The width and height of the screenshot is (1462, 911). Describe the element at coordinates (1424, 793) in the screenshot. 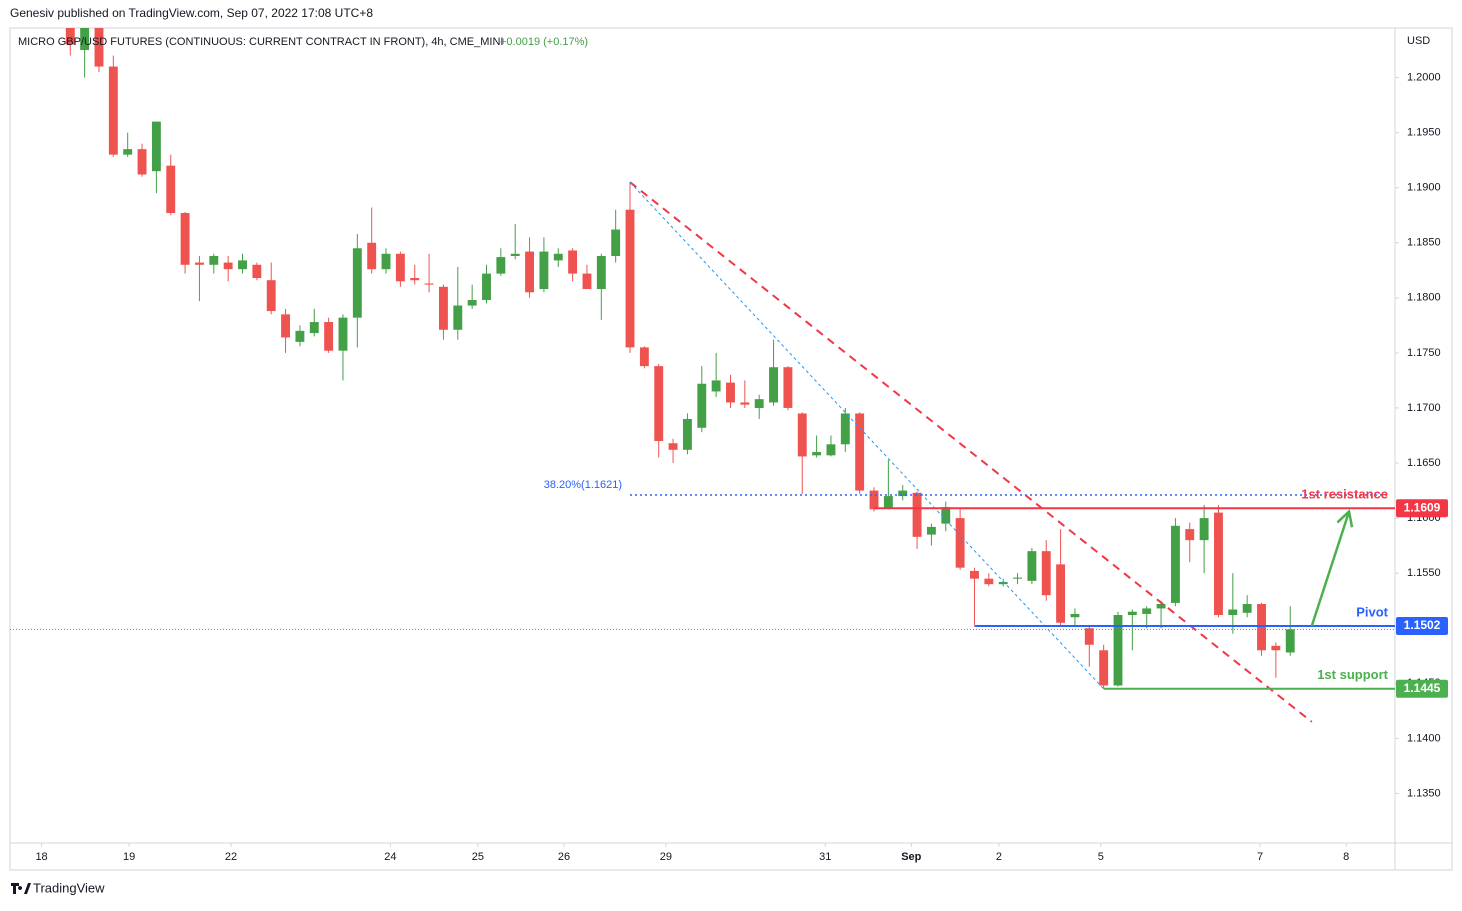

I see `y-tick-label: 1.1350` at that location.